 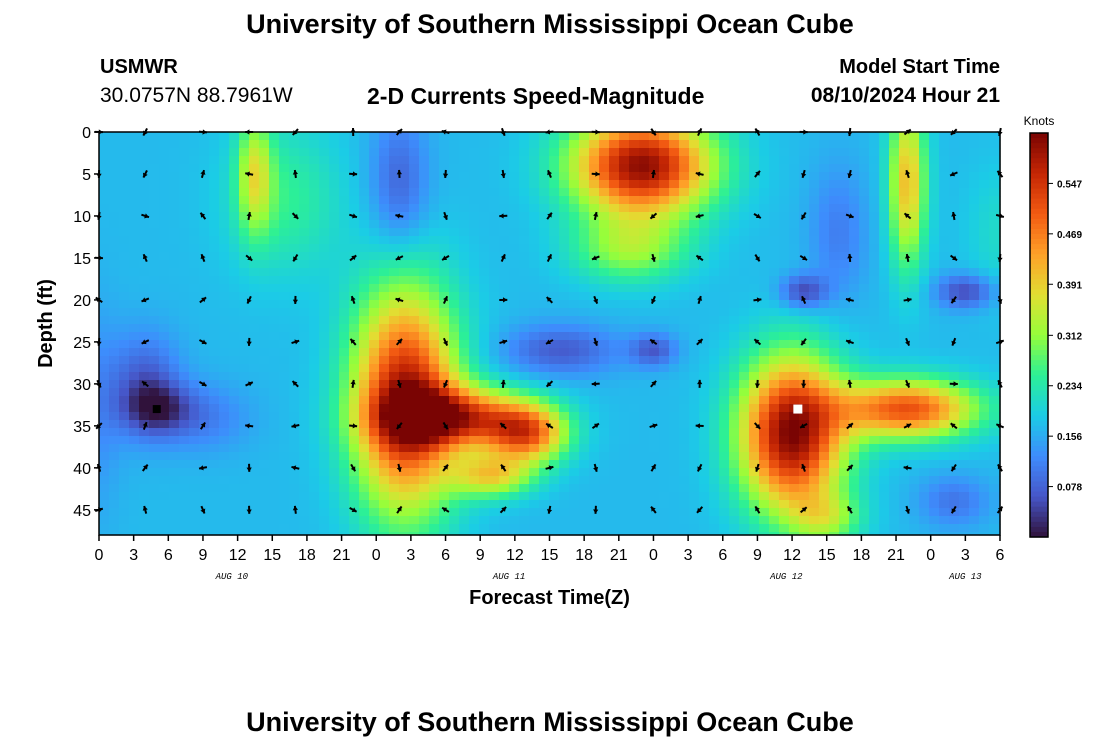 What do you see at coordinates (1039, 121) in the screenshot?
I see `colorbar-label: Knots` at bounding box center [1039, 121].